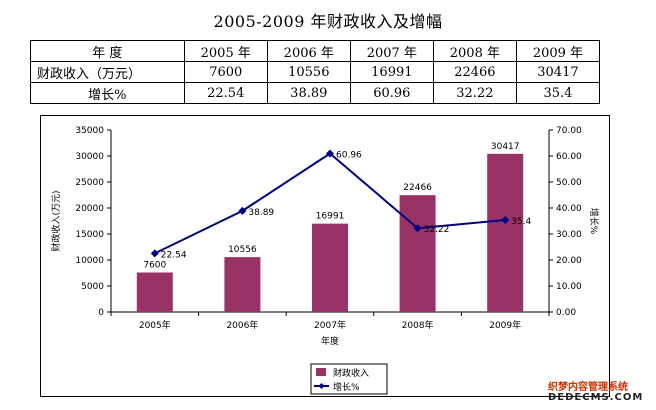 Image resolution: width=656 pixels, height=410 pixels. I want to click on table-row: 增长% 22.54 38.89 60.96 32.22 35.4, so click(315, 93).